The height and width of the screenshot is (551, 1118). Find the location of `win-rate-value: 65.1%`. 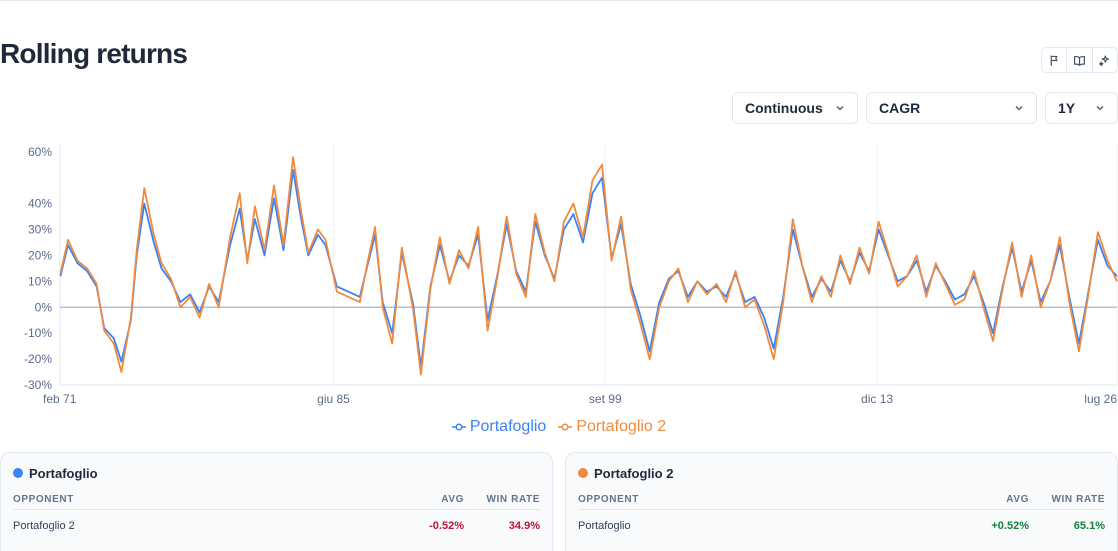

win-rate-value: 65.1% is located at coordinates (1089, 526).